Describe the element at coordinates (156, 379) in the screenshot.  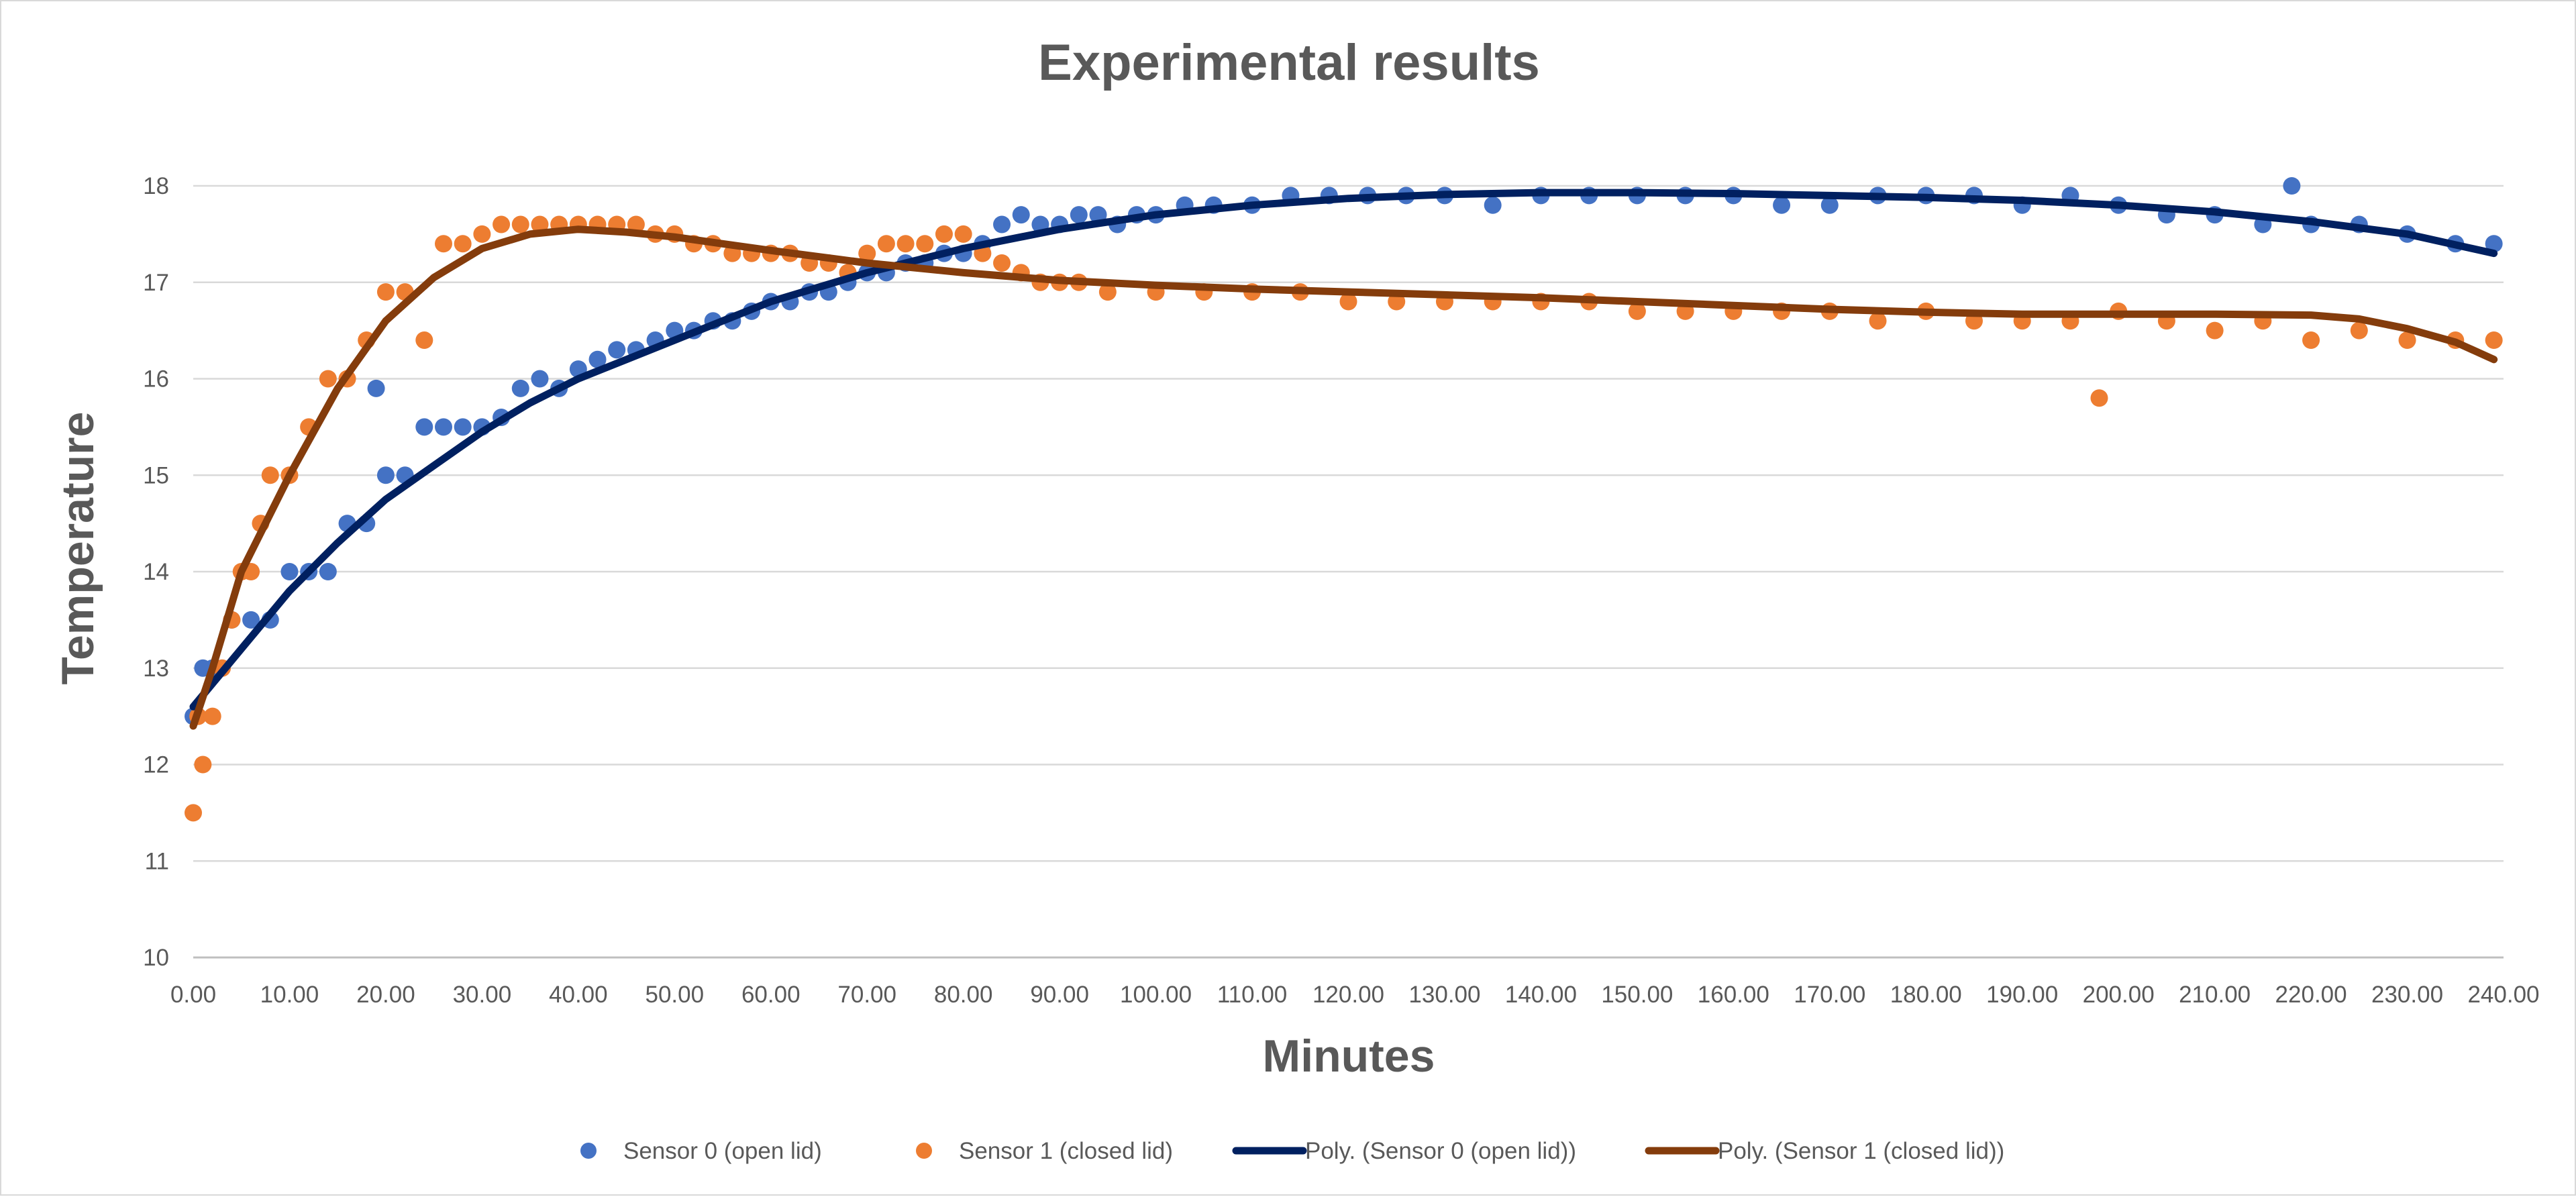
I see `y-tick-label: 16` at that location.